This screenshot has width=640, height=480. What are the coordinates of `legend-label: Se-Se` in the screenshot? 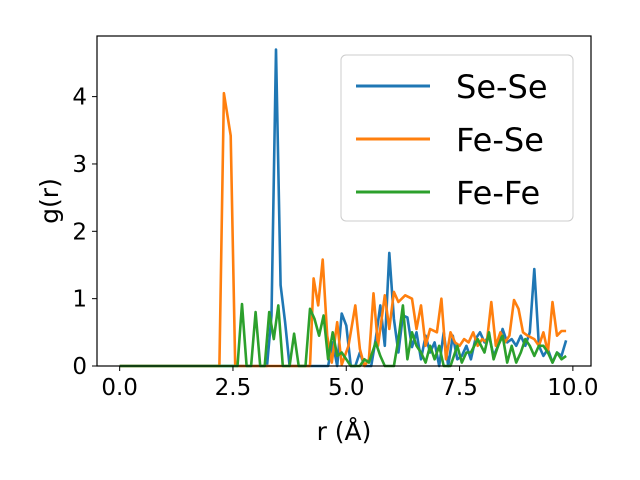 It's located at (502, 87).